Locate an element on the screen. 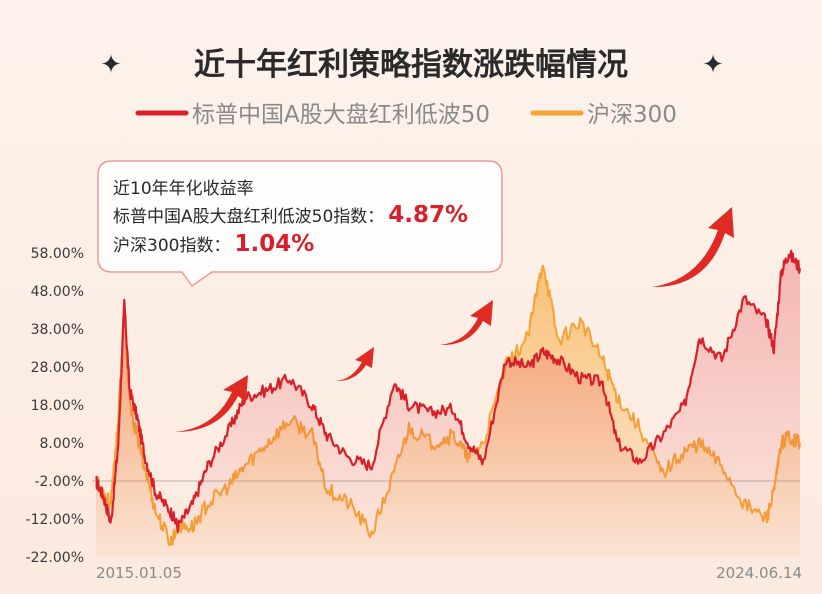 The width and height of the screenshot is (822, 594). y-tick-label-0: 58.00% is located at coordinates (57, 254).